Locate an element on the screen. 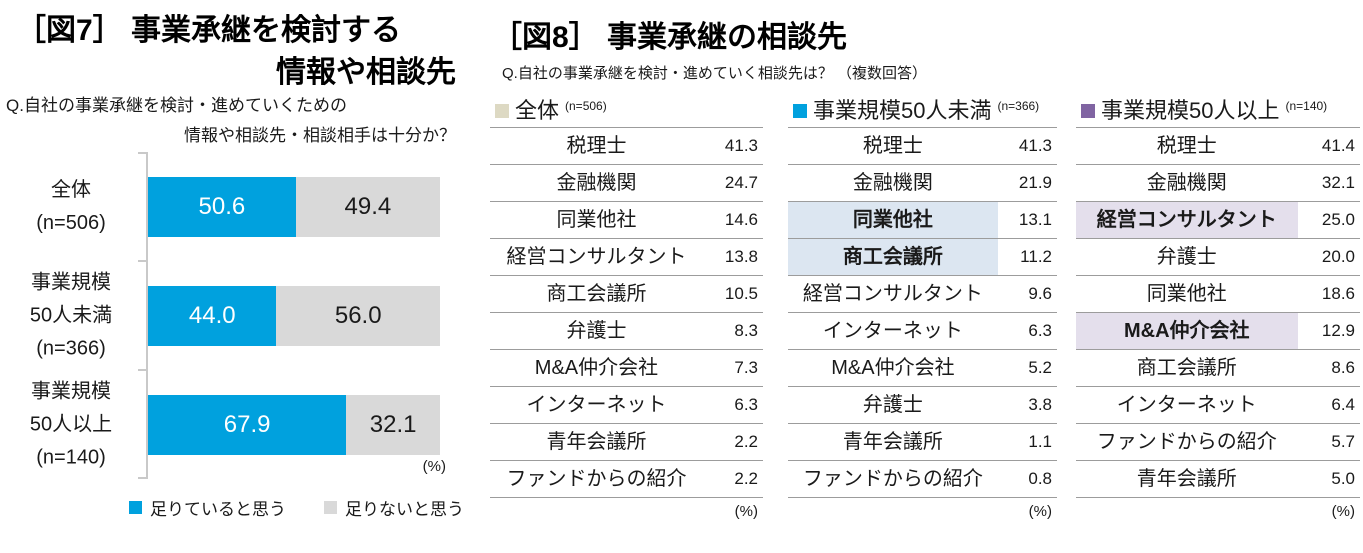 Image resolution: width=1363 pixels, height=553 pixels. fig8-table-row: 金融機関 21.9 is located at coordinates (922, 183).